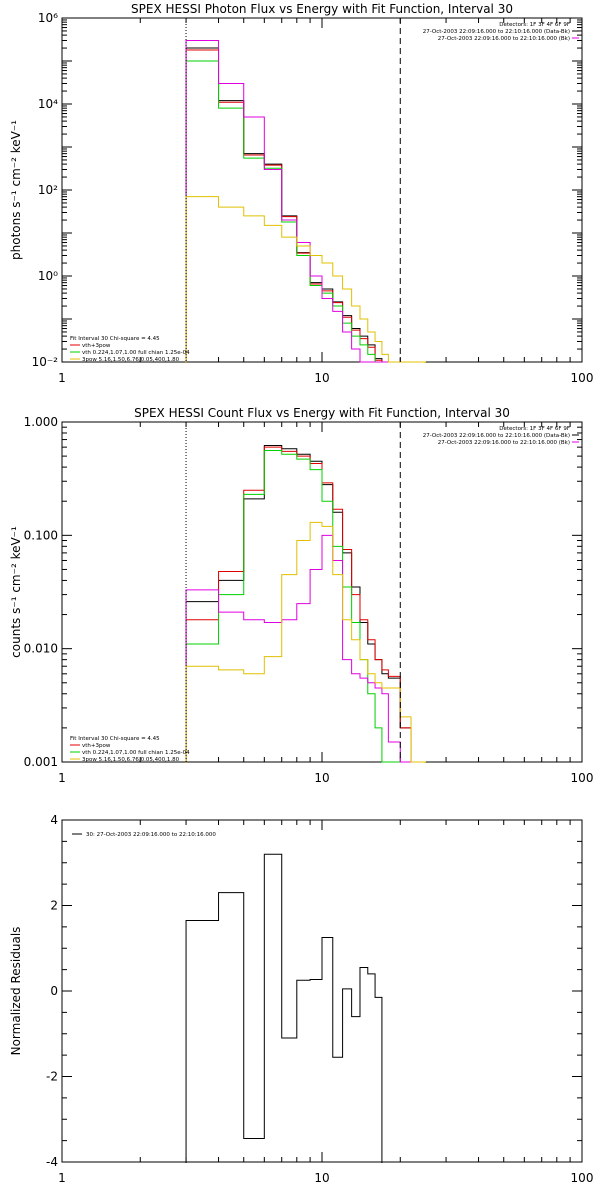  Describe the element at coordinates (16, 991) in the screenshot. I see `y-axis-label: Normalized Residuals` at that location.